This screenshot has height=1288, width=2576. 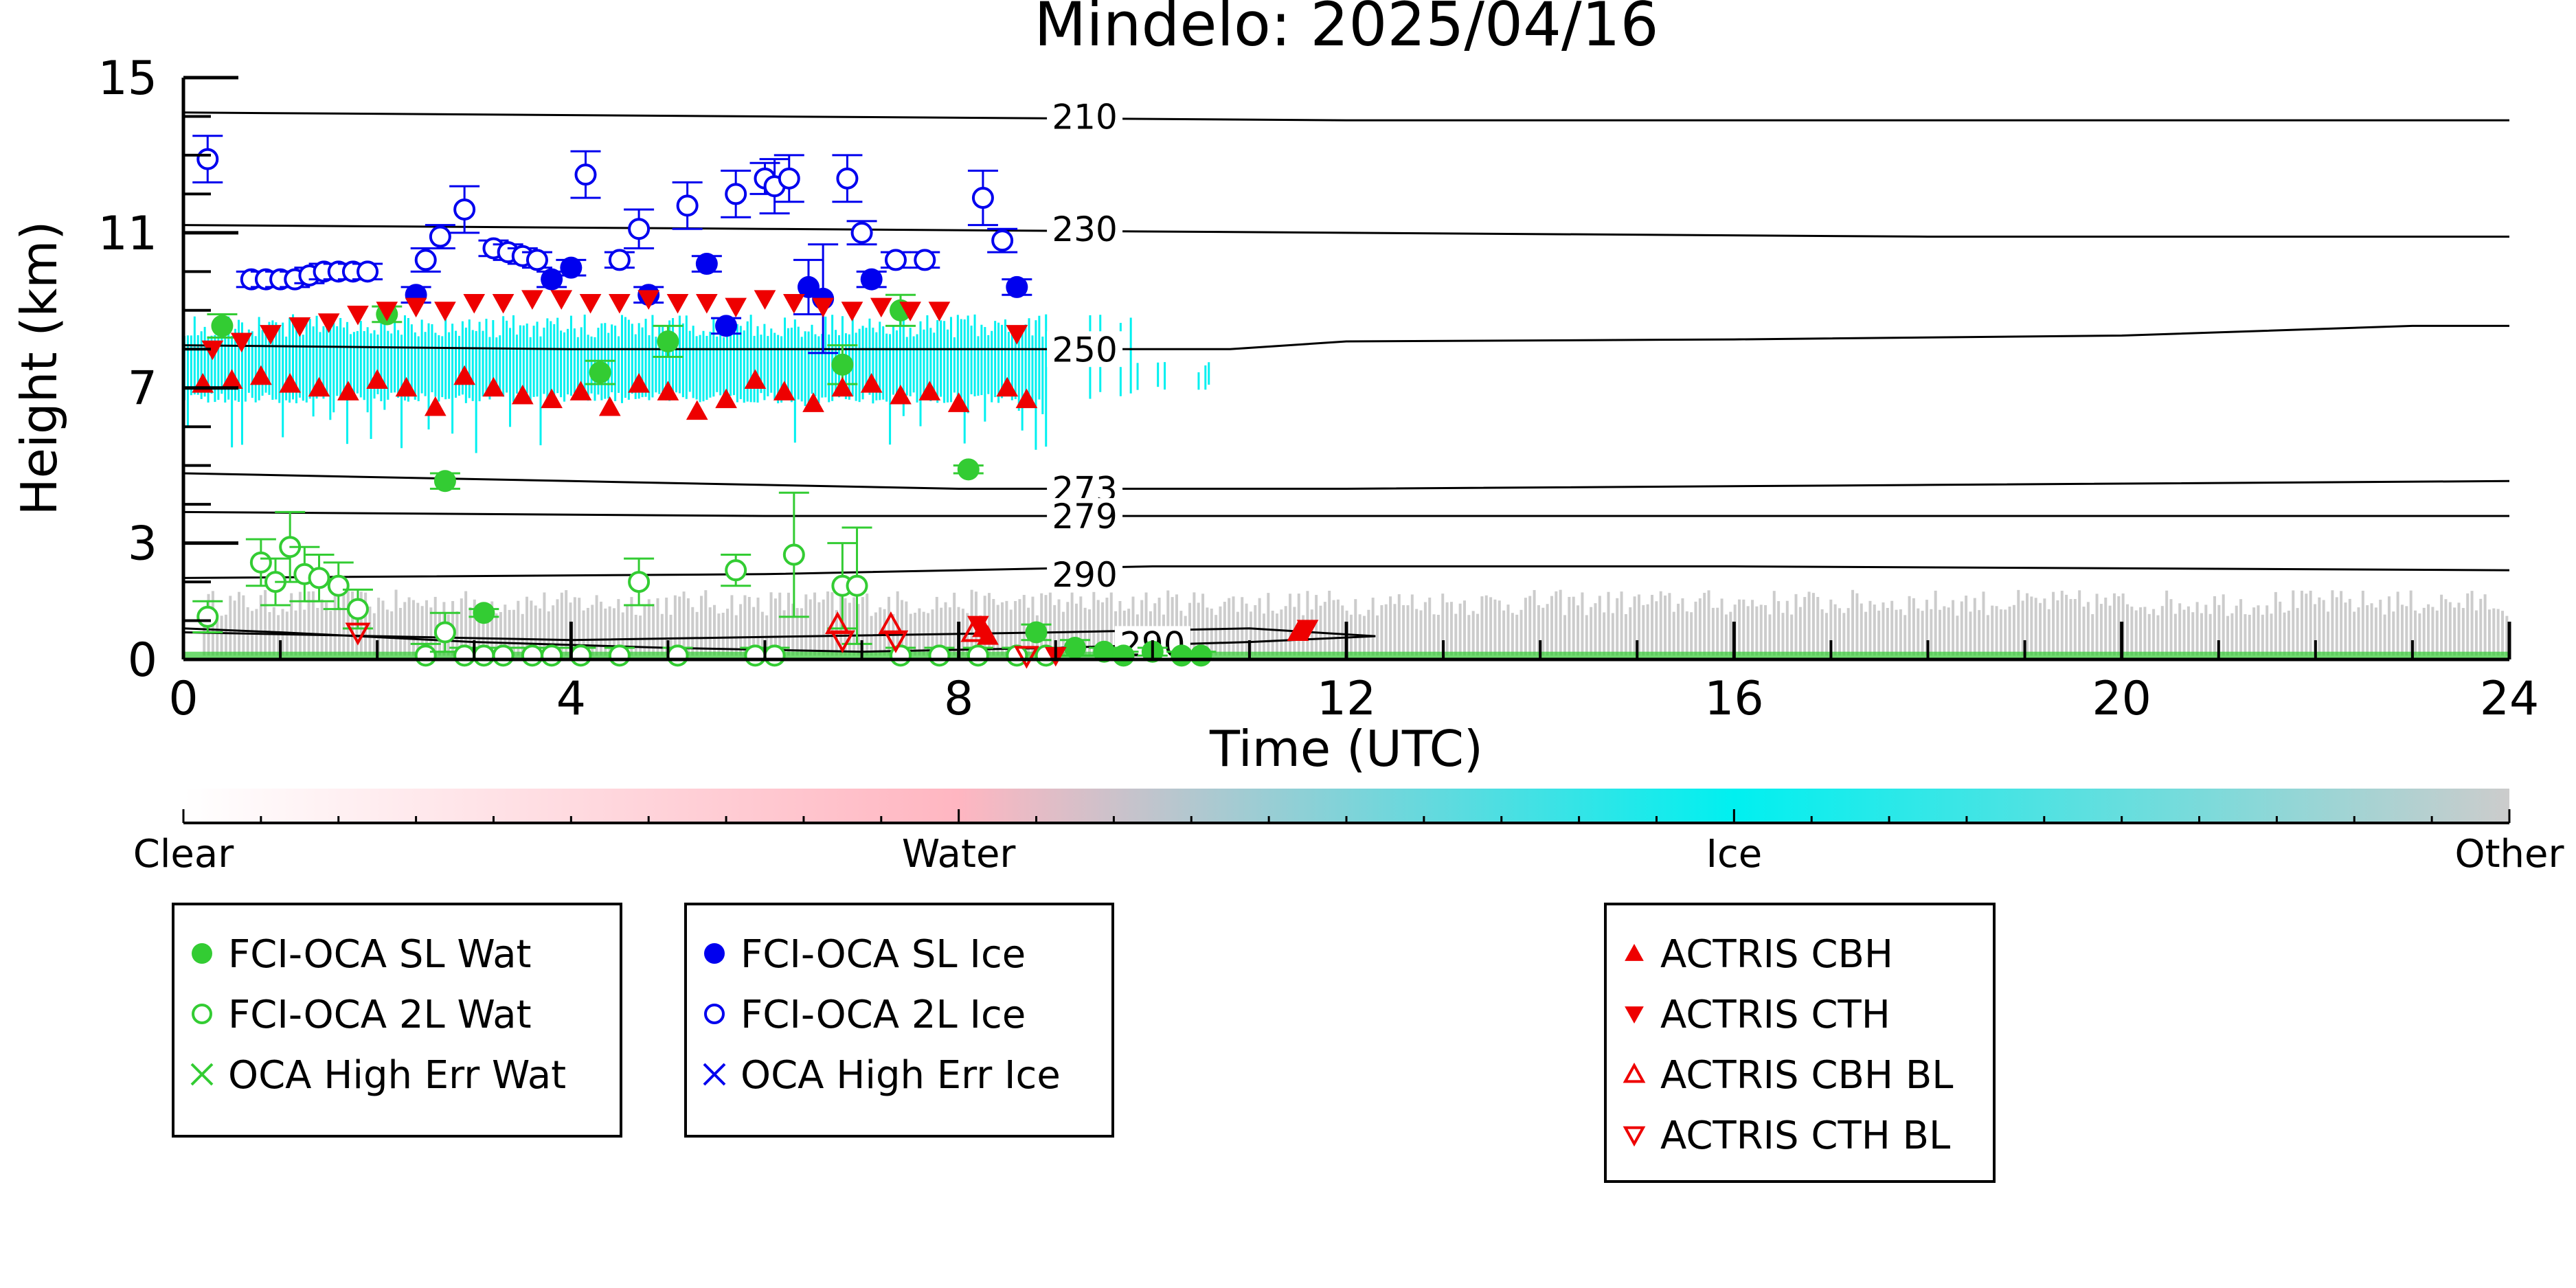 I want to click on x-tick-label: 4, so click(x=571, y=699).